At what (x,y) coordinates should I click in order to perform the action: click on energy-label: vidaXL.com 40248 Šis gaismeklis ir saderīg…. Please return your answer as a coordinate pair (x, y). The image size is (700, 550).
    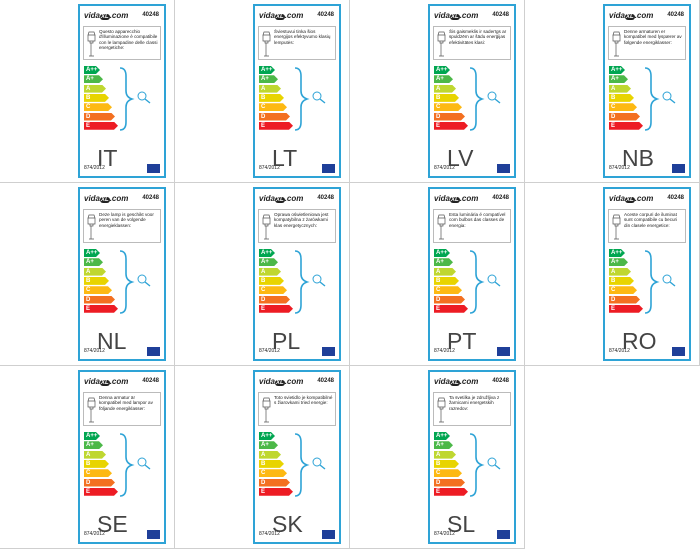
    Looking at the image, I should click on (472, 91).